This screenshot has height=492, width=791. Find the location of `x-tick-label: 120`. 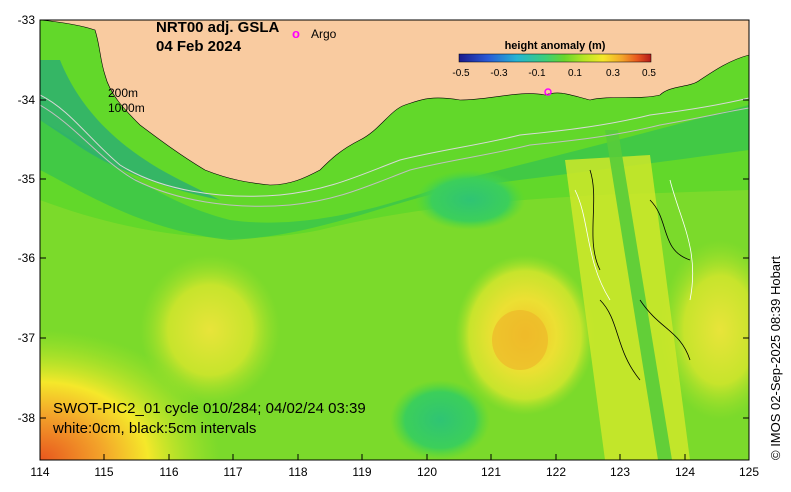

x-tick-label: 120 is located at coordinates (427, 472).